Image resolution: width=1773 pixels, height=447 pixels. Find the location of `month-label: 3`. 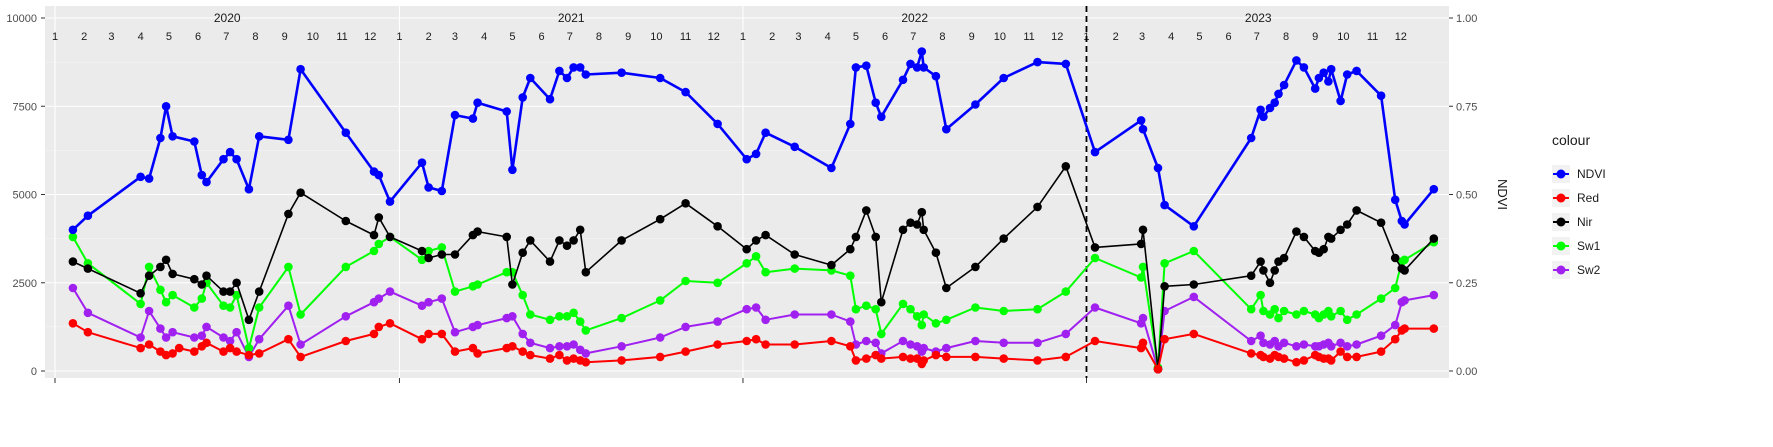

month-label: 3 is located at coordinates (1142, 37).